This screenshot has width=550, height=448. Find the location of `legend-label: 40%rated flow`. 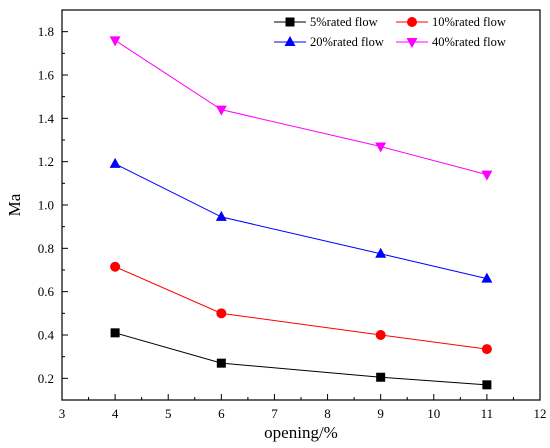

legend-label: 40%rated flow is located at coordinates (469, 42).